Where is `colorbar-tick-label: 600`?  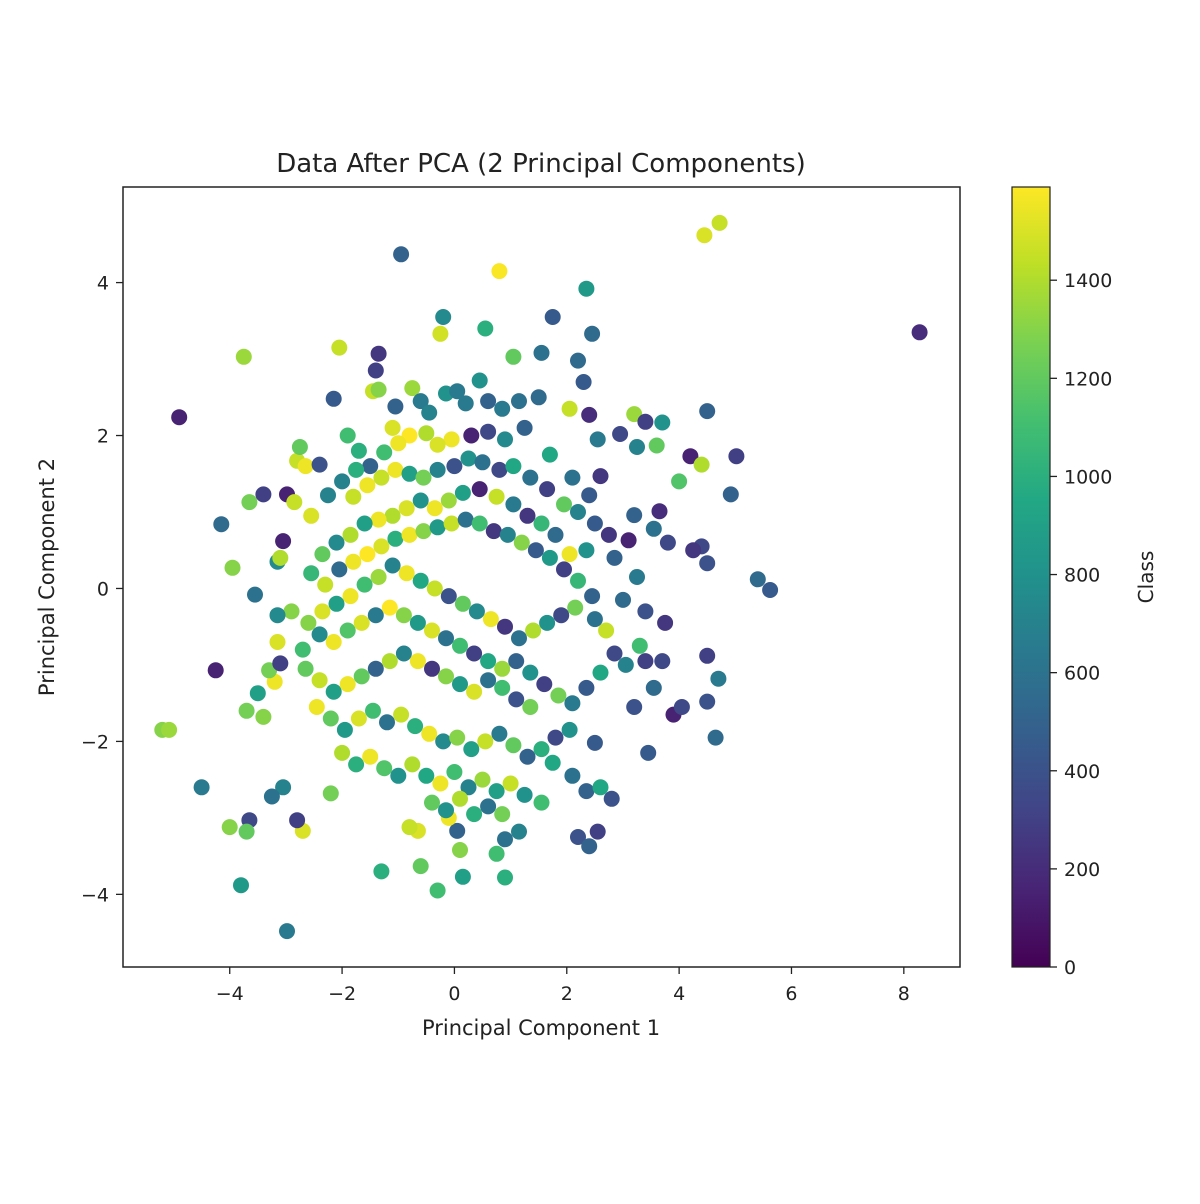
colorbar-tick-label: 600 is located at coordinates (1082, 674).